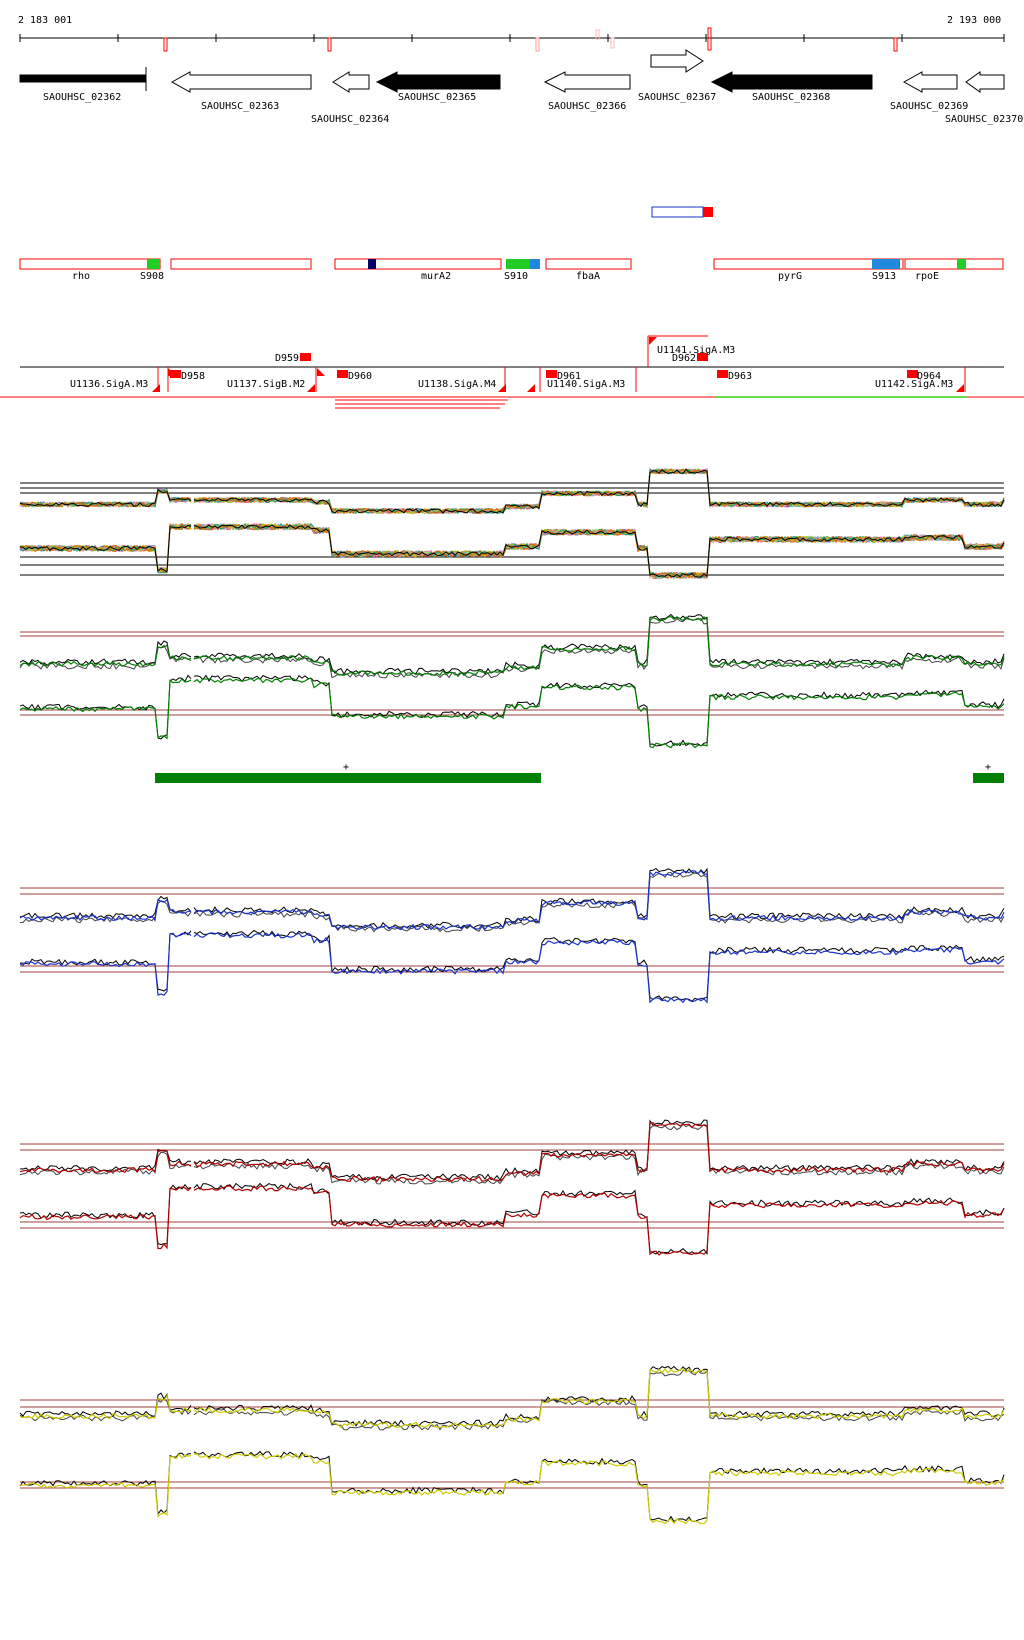 The width and height of the screenshot is (1024, 1640). Describe the element at coordinates (418, 264) in the screenshot. I see `feature-murA2` at that location.